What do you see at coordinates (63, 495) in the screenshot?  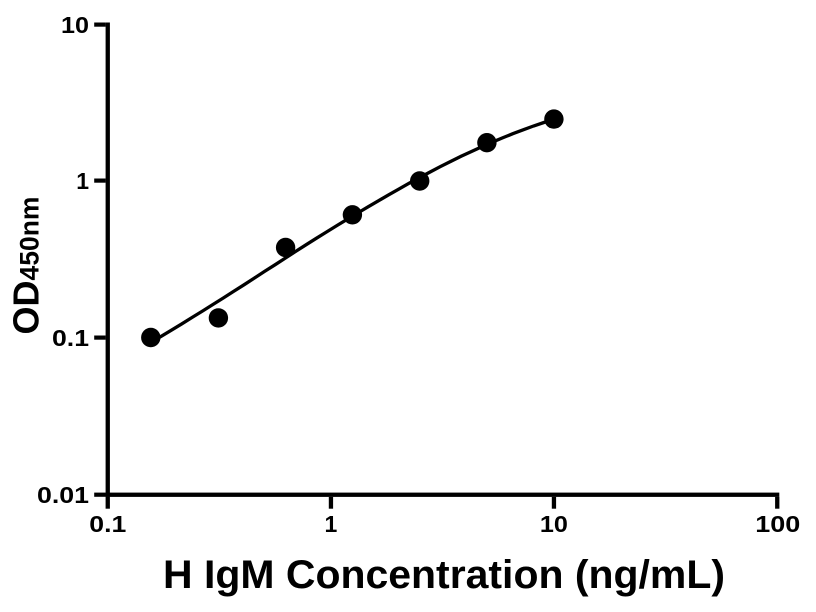 I see `svg-text: 0.01` at bounding box center [63, 495].